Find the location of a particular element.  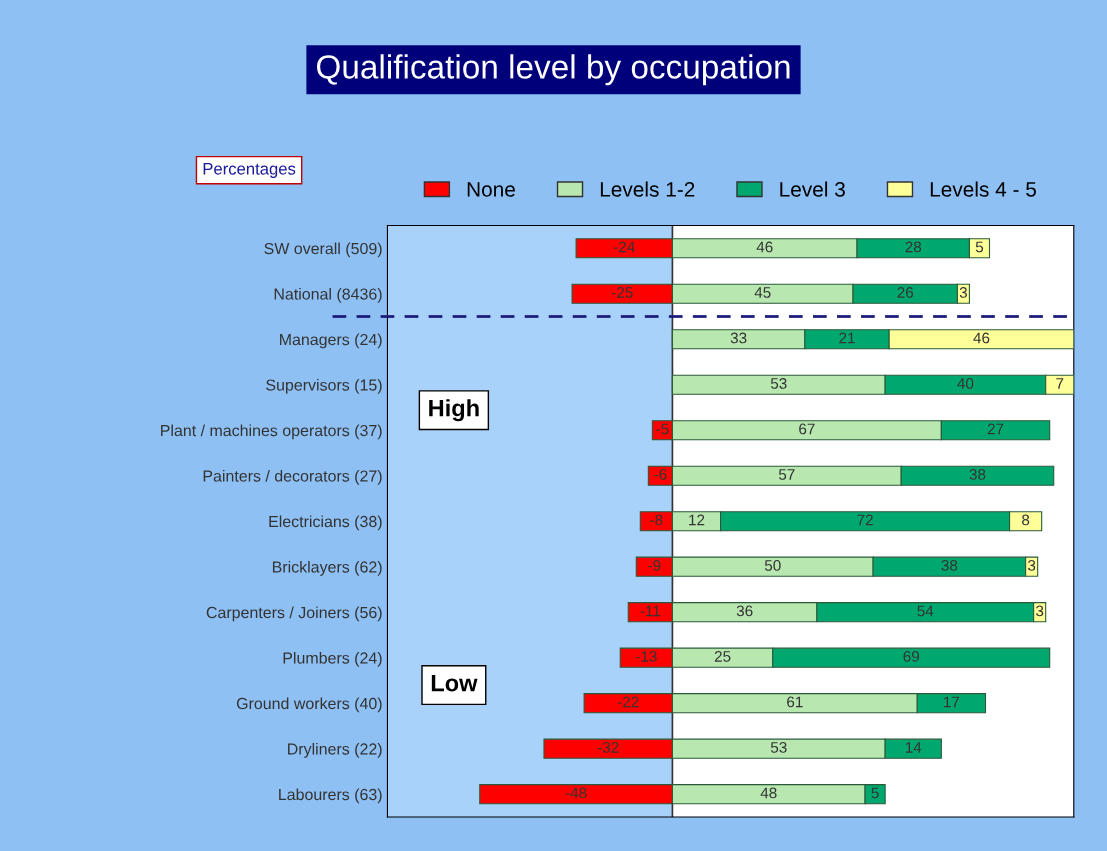

y-tick-label: Painters / decorators (27) is located at coordinates (292, 477).